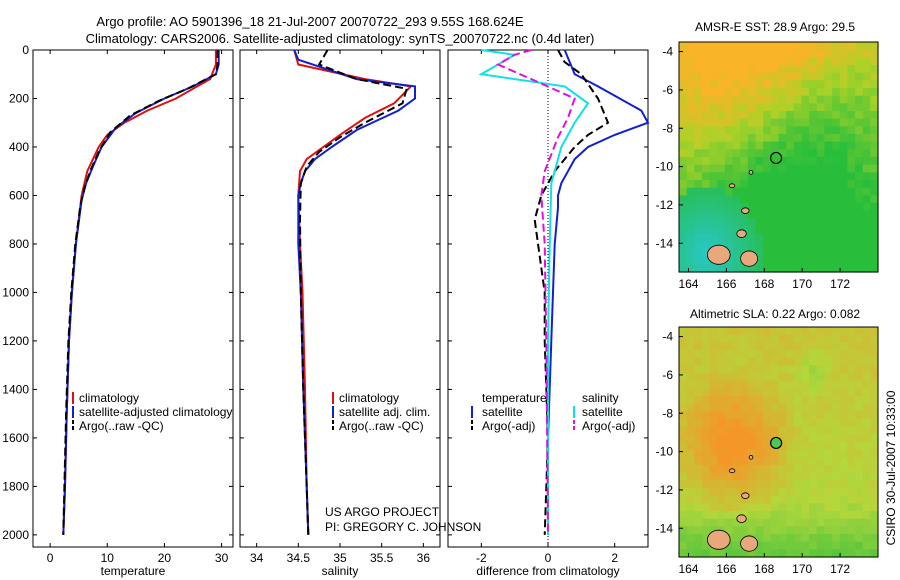  I want to click on y-tick-label: -14, so click(665, 528).